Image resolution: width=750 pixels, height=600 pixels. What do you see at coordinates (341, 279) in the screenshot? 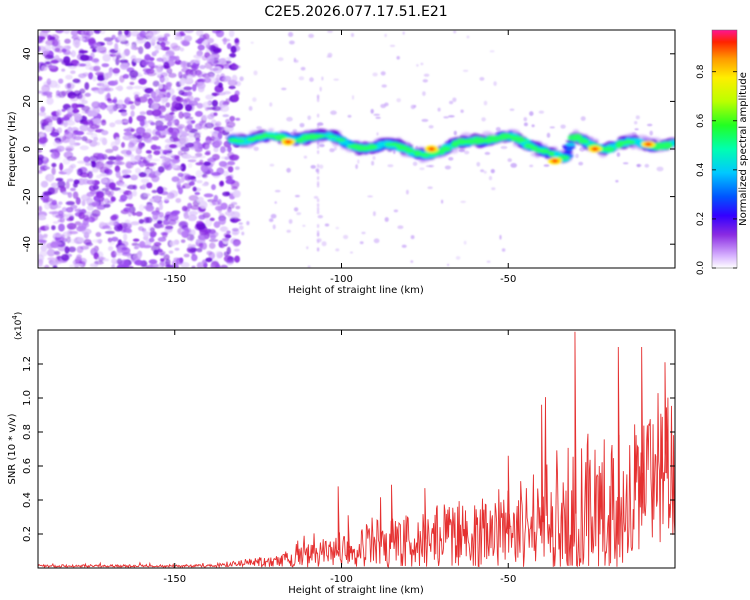
I see `x-tick-label: -100` at bounding box center [341, 279].